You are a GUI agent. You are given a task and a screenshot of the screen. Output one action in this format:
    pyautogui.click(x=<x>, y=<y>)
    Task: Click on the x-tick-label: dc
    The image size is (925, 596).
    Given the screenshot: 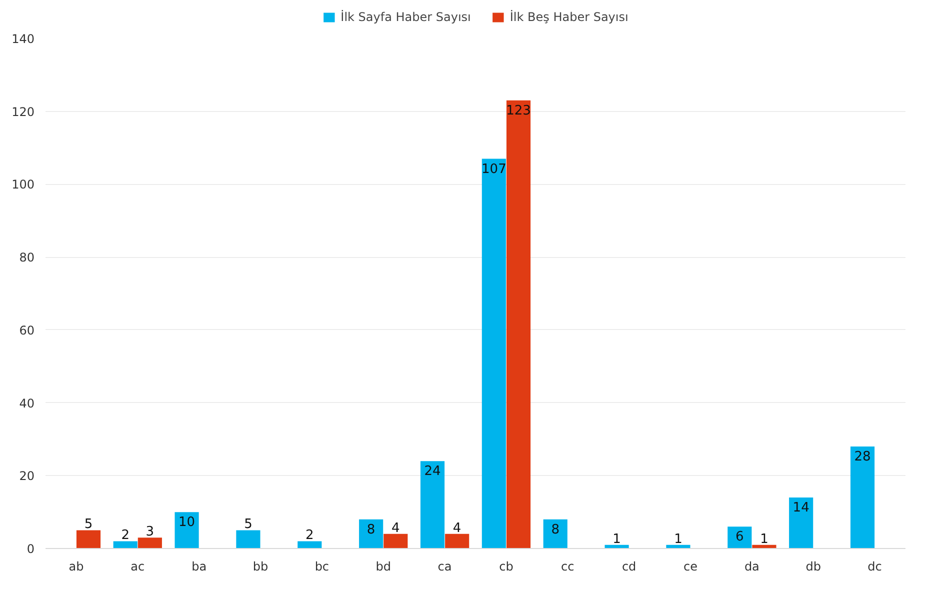 What is the action you would take?
    pyautogui.click(x=875, y=567)
    